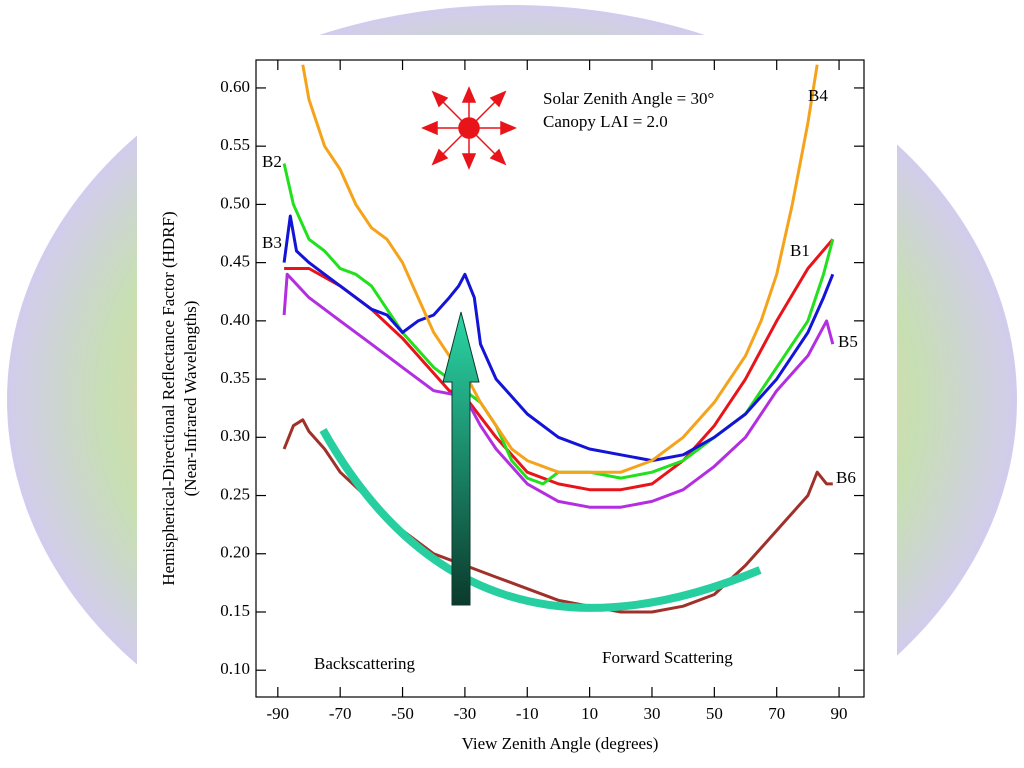 Image resolution: width=1024 pixels, height=768 pixels. What do you see at coordinates (667, 657) in the screenshot?
I see `annotation: Forward Scattering` at bounding box center [667, 657].